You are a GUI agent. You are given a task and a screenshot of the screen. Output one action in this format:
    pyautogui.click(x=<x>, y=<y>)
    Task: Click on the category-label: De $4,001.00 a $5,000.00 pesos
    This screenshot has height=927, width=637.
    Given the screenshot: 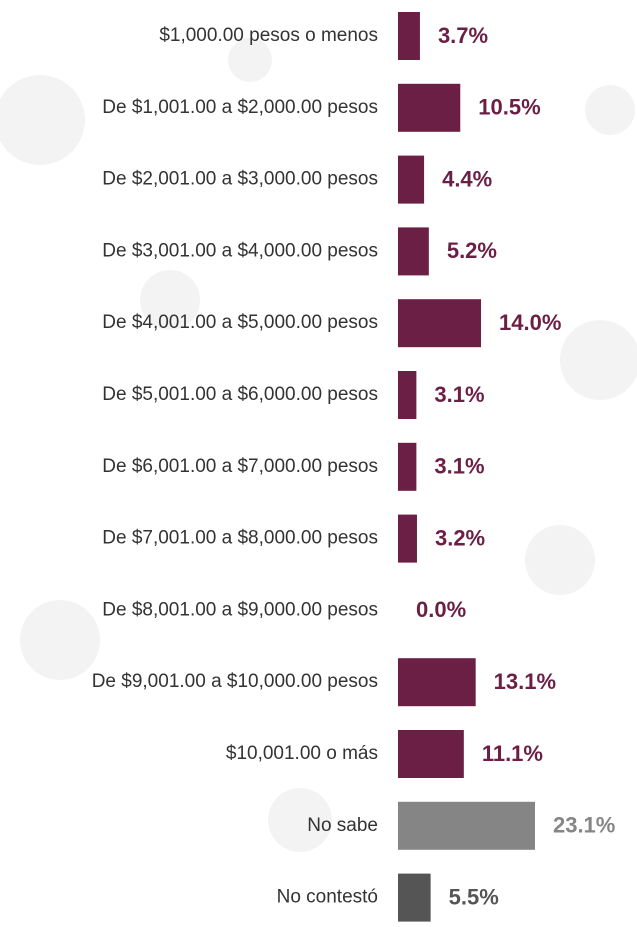 What is the action you would take?
    pyautogui.click(x=240, y=322)
    